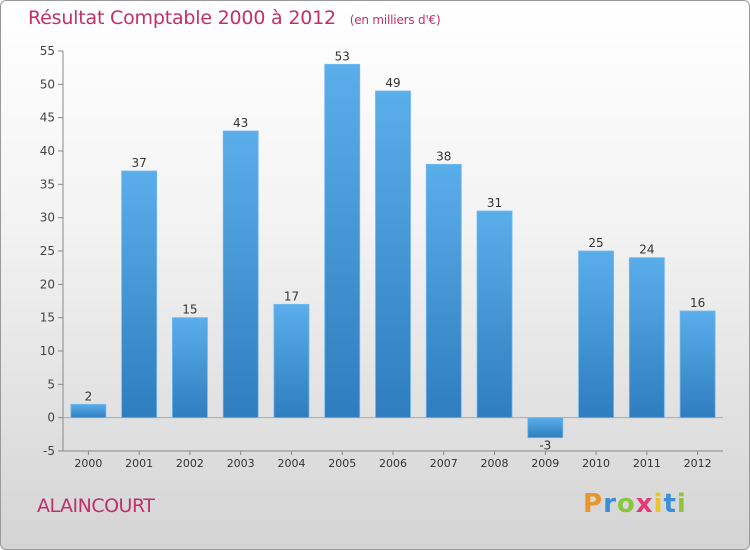 The width and height of the screenshot is (750, 550). I want to click on y-tick-label: 20, so click(47, 284).